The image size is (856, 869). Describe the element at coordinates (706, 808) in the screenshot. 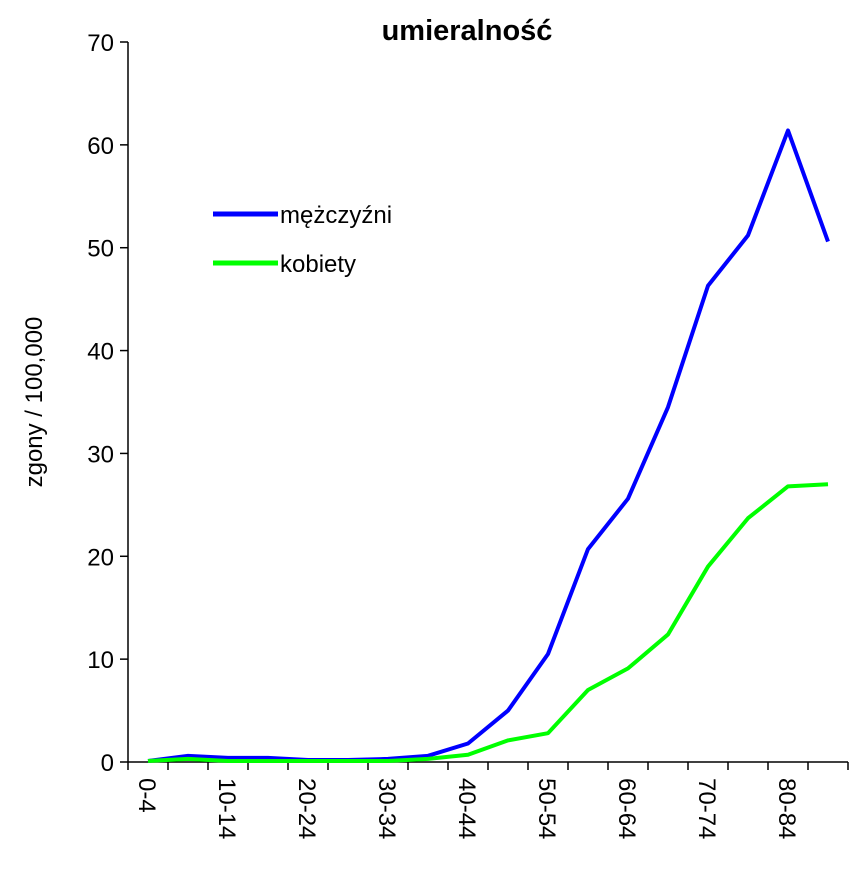

I see `x-tick-label: 70-74` at that location.